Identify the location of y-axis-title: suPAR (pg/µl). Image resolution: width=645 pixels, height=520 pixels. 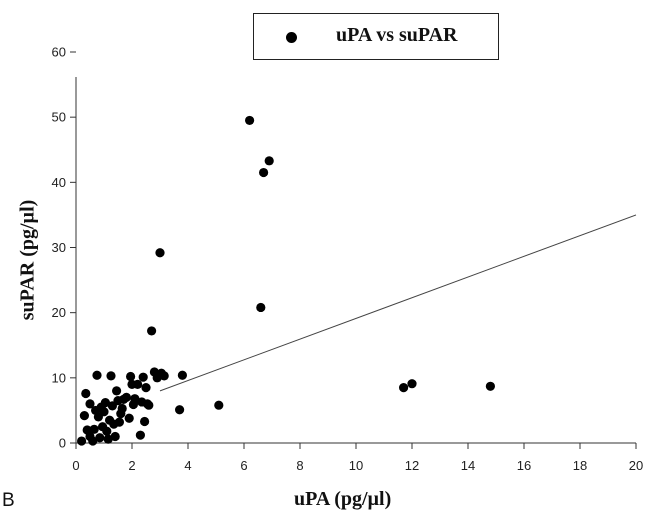
(27, 260).